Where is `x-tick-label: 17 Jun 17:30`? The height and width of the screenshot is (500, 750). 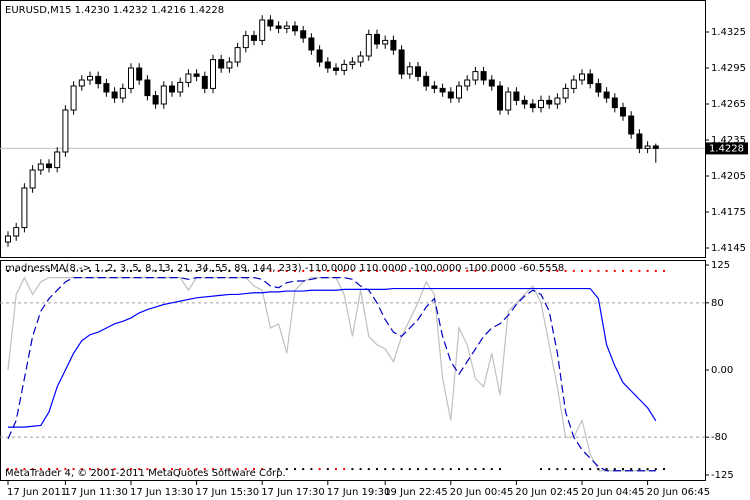 x-tick-label: 17 Jun 17:30 is located at coordinates (293, 492).